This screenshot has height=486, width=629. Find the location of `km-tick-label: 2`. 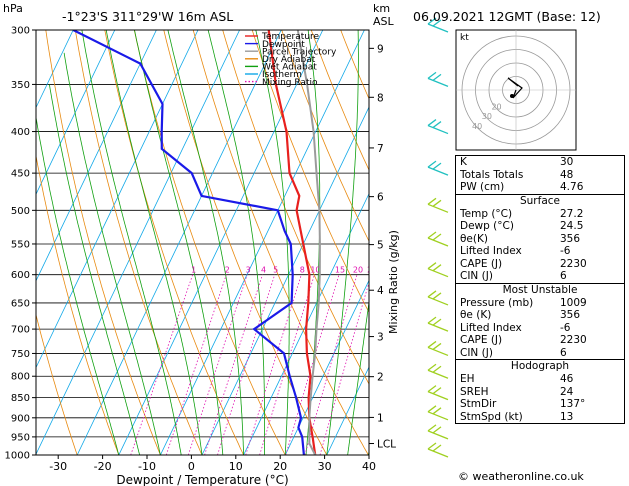

km-tick-label: 2 is located at coordinates (380, 378).